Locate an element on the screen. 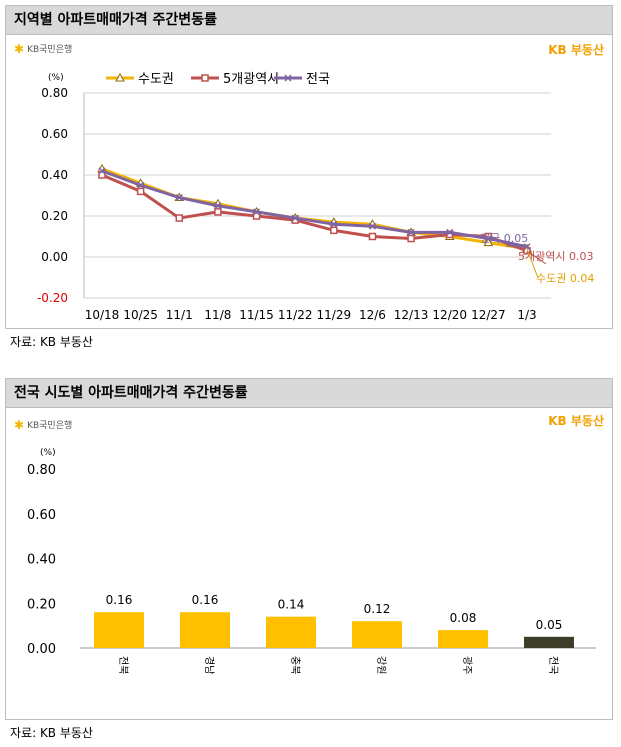 The height and width of the screenshot is (747, 621). line-chart-title: 지역별 아파트매매가격 주간변동률 is located at coordinates (309, 20).